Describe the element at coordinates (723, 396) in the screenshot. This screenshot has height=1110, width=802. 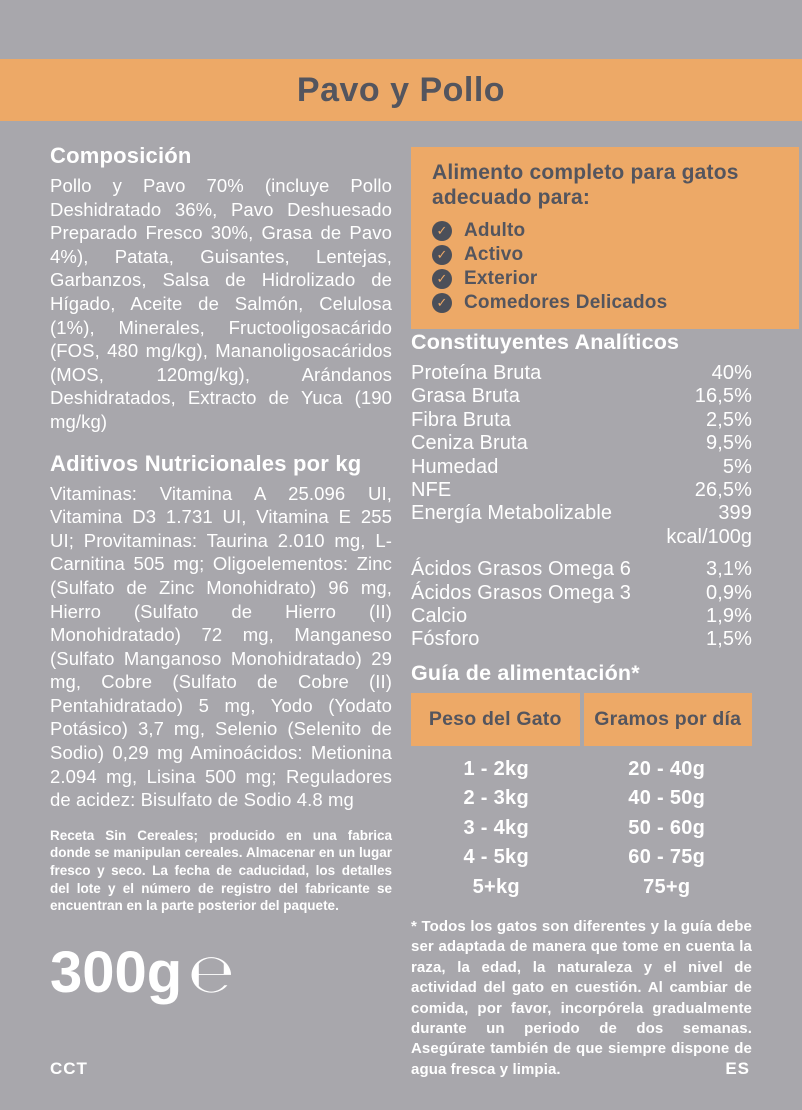
I see `analytical-value: 16,5%` at that location.